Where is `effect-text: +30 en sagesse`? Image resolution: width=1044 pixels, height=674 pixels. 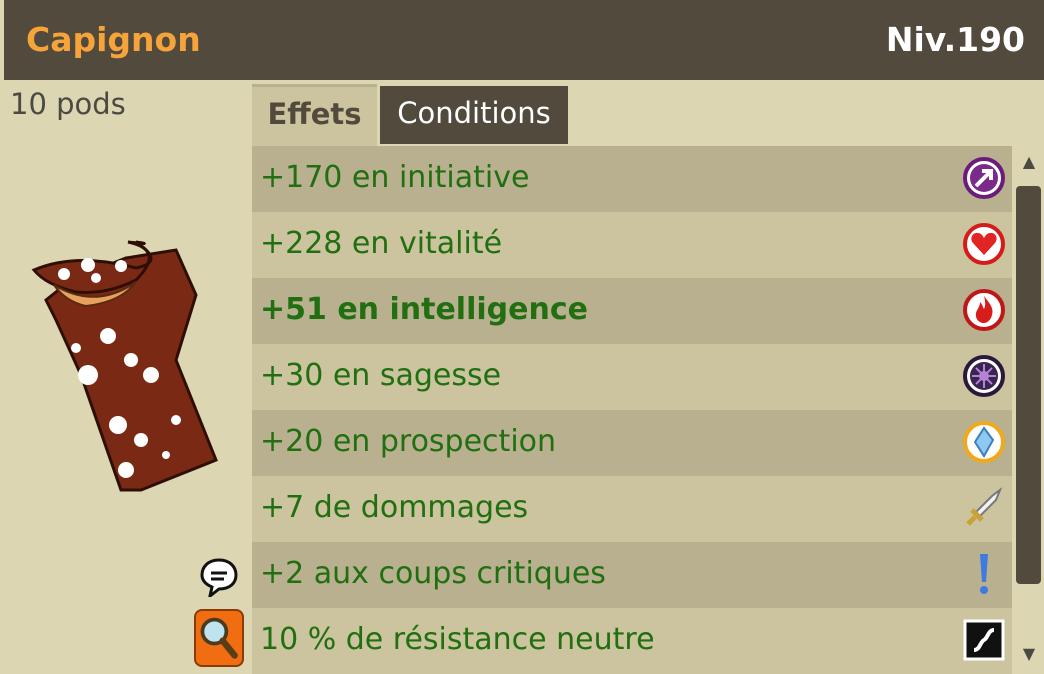 effect-text: +30 en sagesse is located at coordinates (381, 375).